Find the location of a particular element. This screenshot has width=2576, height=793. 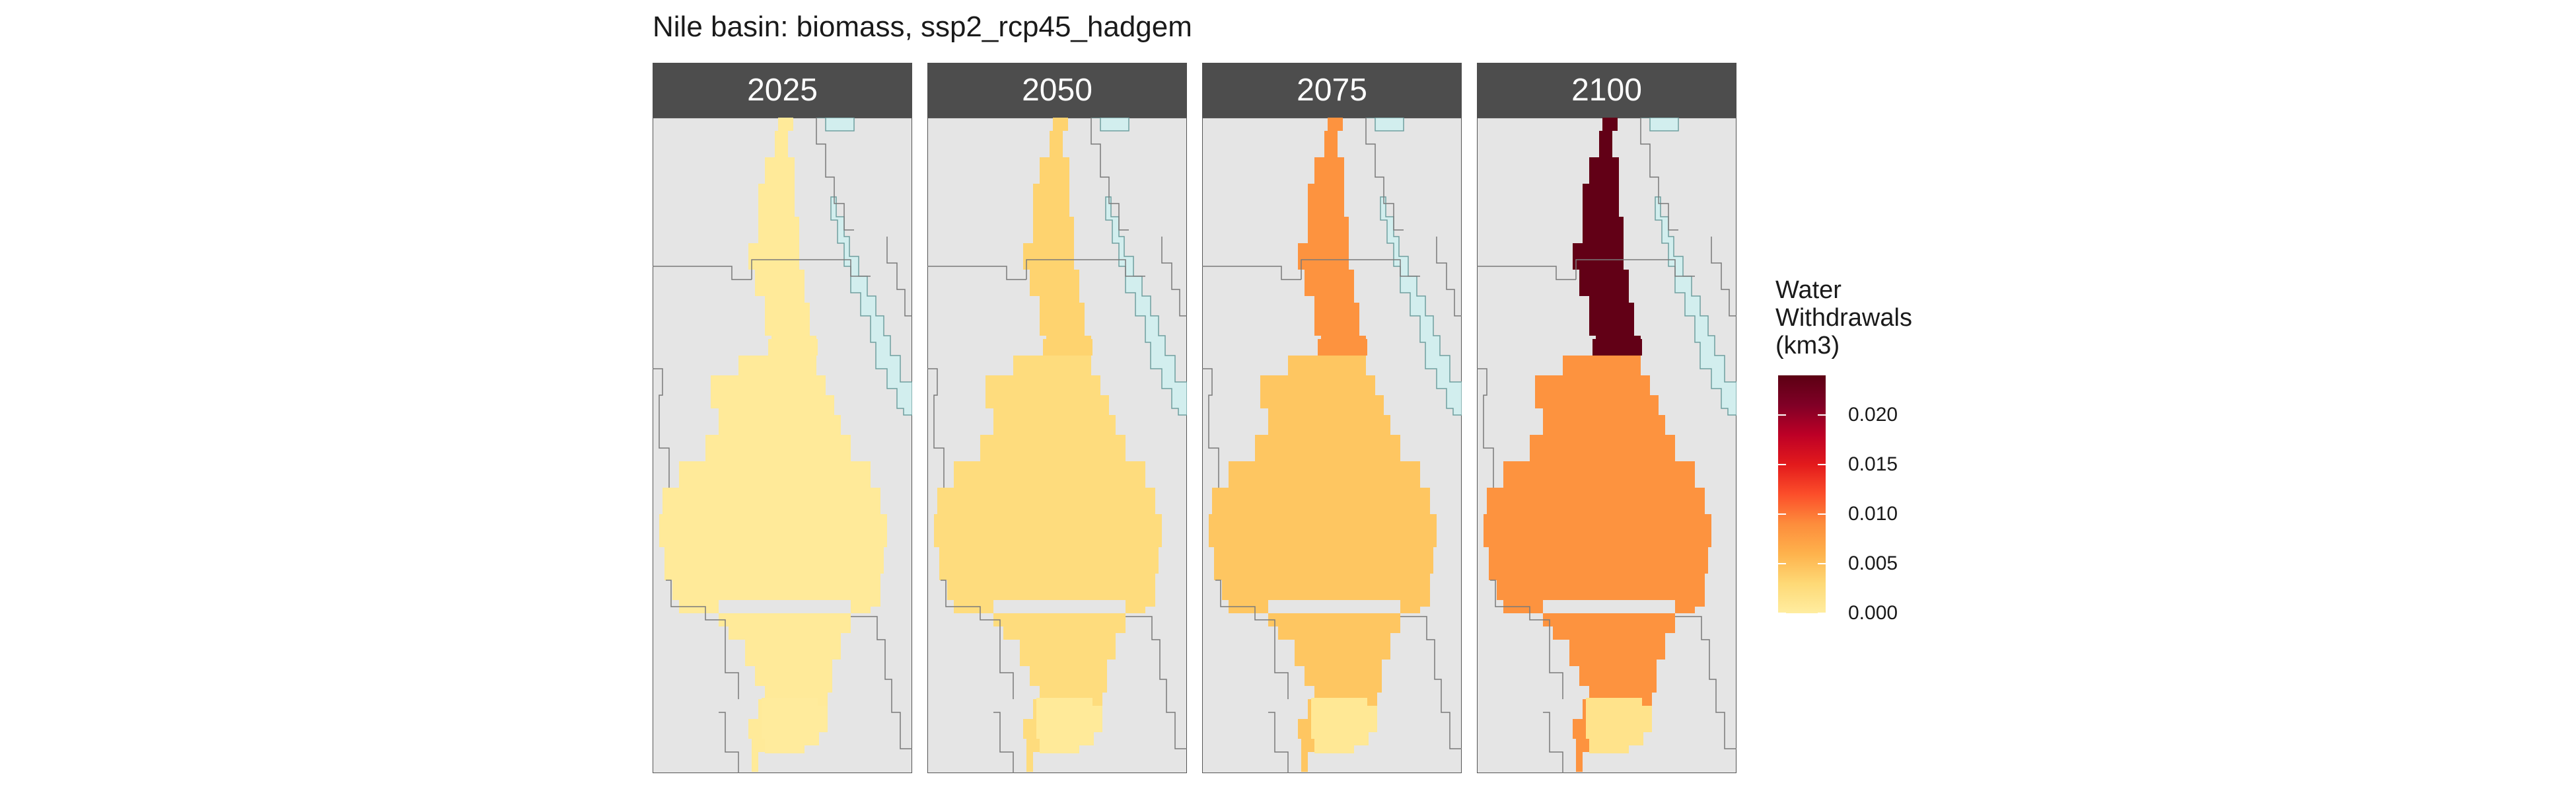

facet-strip-label: 2100 is located at coordinates (1606, 90).